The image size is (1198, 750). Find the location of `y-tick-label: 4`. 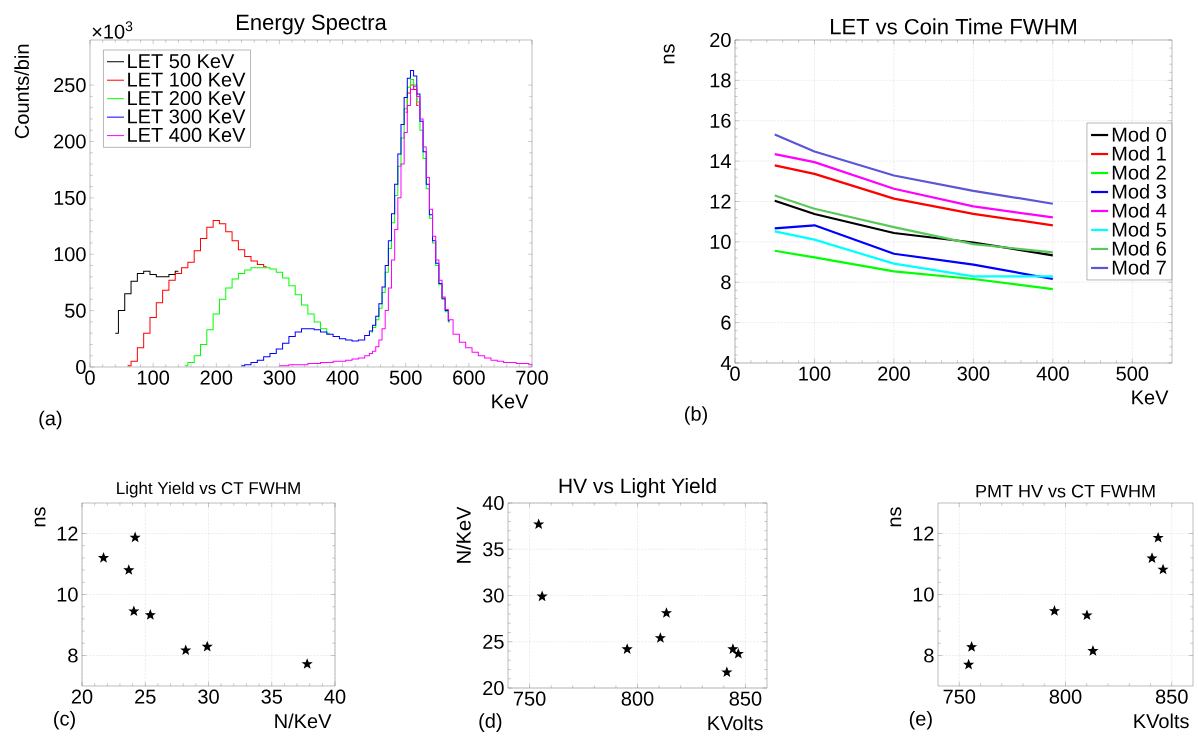

y-tick-label: 4 is located at coordinates (725, 363).